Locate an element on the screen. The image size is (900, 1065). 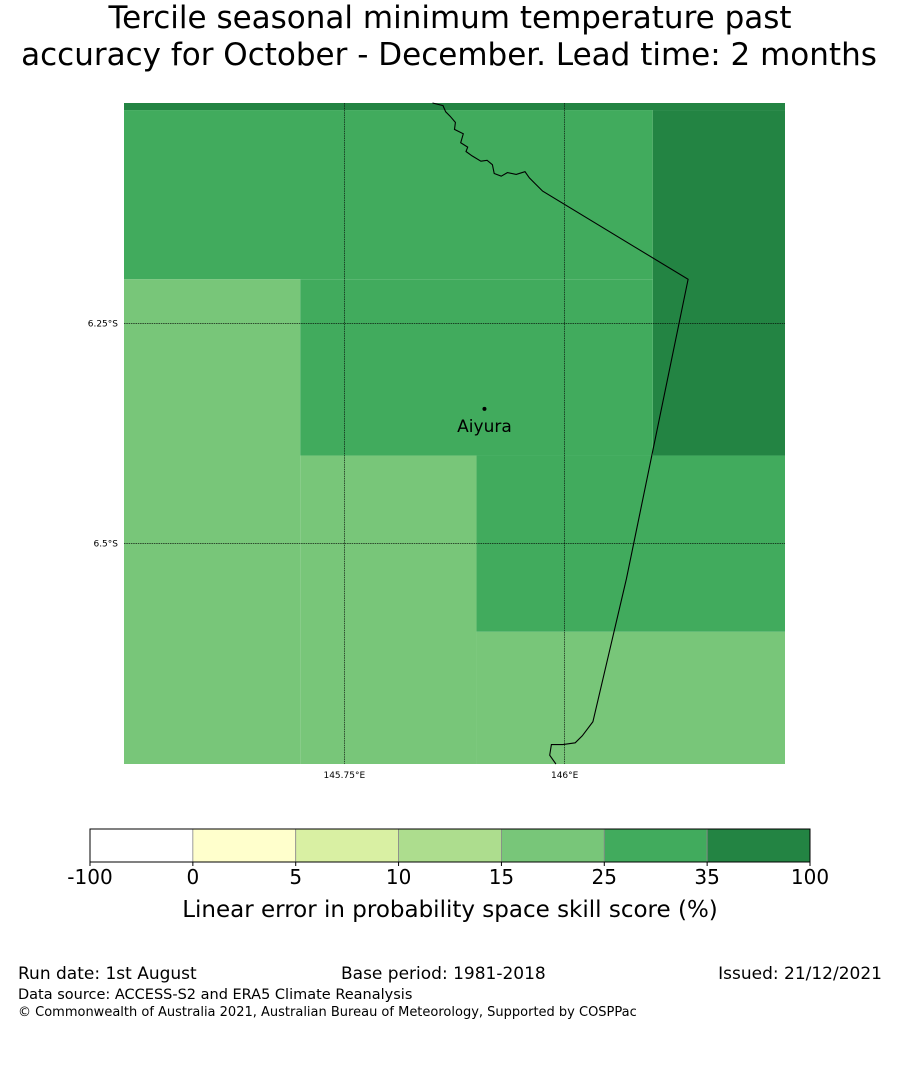
colorbar-tick-label-6: 35 is located at coordinates (706, 877).